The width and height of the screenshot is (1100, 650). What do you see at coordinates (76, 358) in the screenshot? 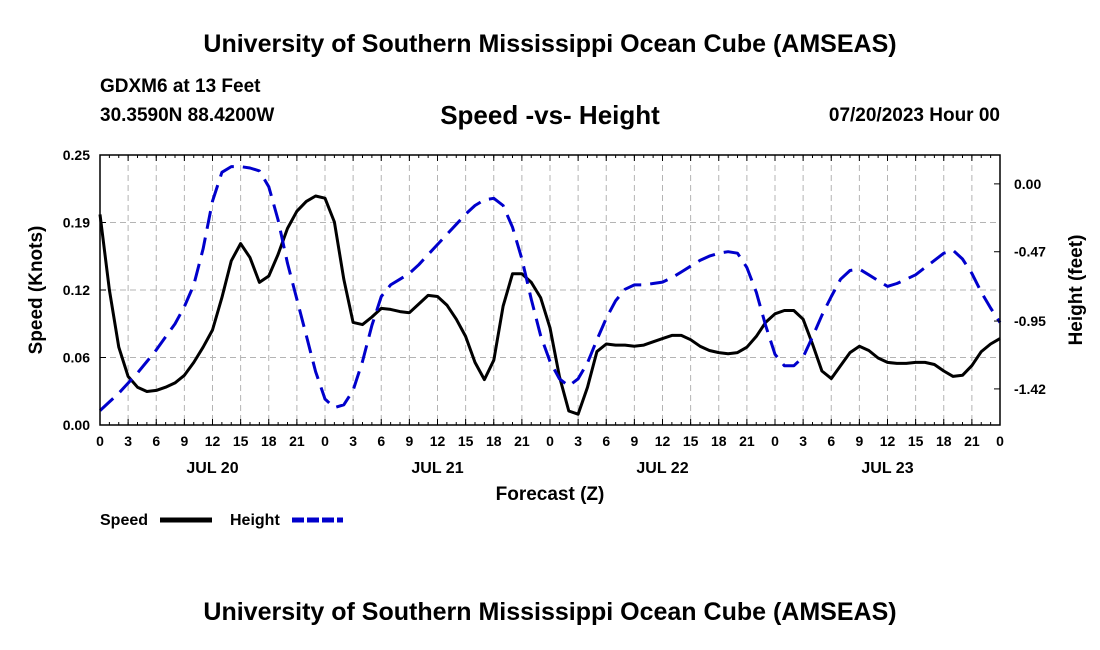
I see `y-tick-label: 0.06` at bounding box center [76, 358].